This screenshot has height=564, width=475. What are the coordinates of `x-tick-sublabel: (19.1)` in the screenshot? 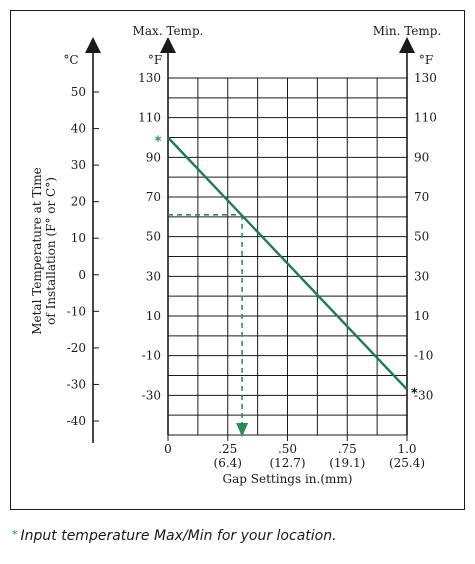 It's located at (347, 463).